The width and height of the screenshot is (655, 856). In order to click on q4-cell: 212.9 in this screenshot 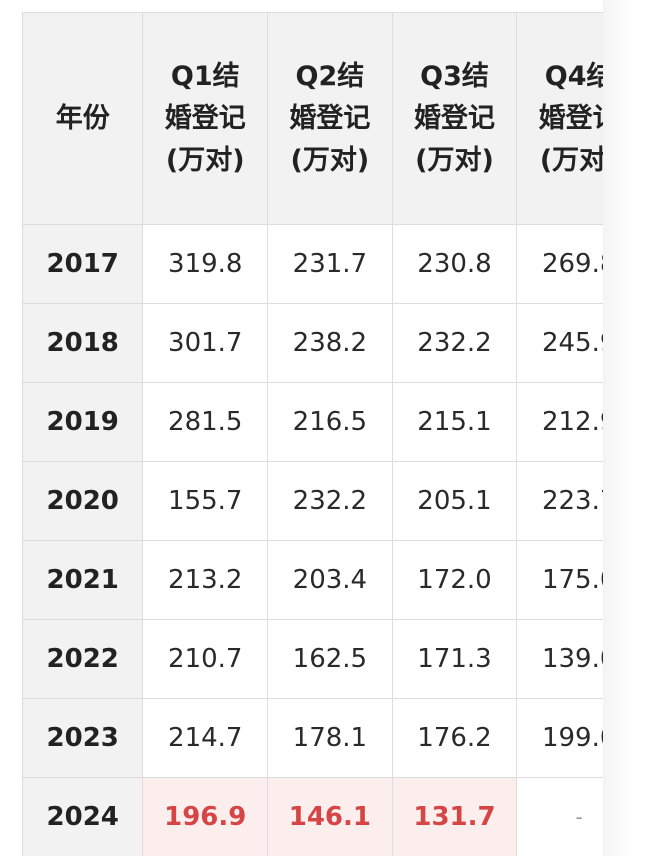, I will do `click(559, 422)`.